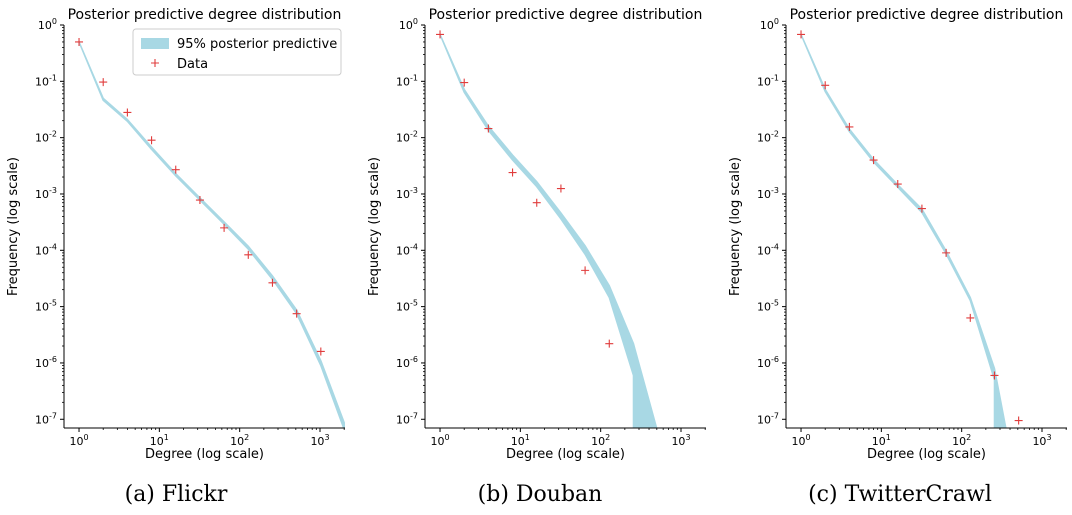 The height and width of the screenshot is (515, 1072). I want to click on legend: 95% posterior predictive Data, so click(237, 52).